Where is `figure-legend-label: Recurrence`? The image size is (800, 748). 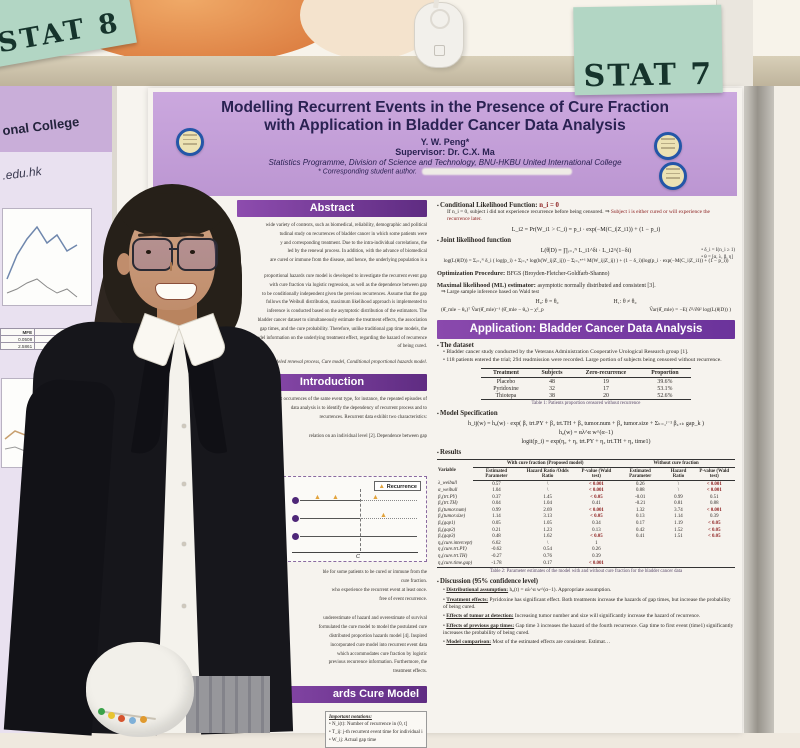
figure-legend-label: Recurrence is located at coordinates (401, 486).